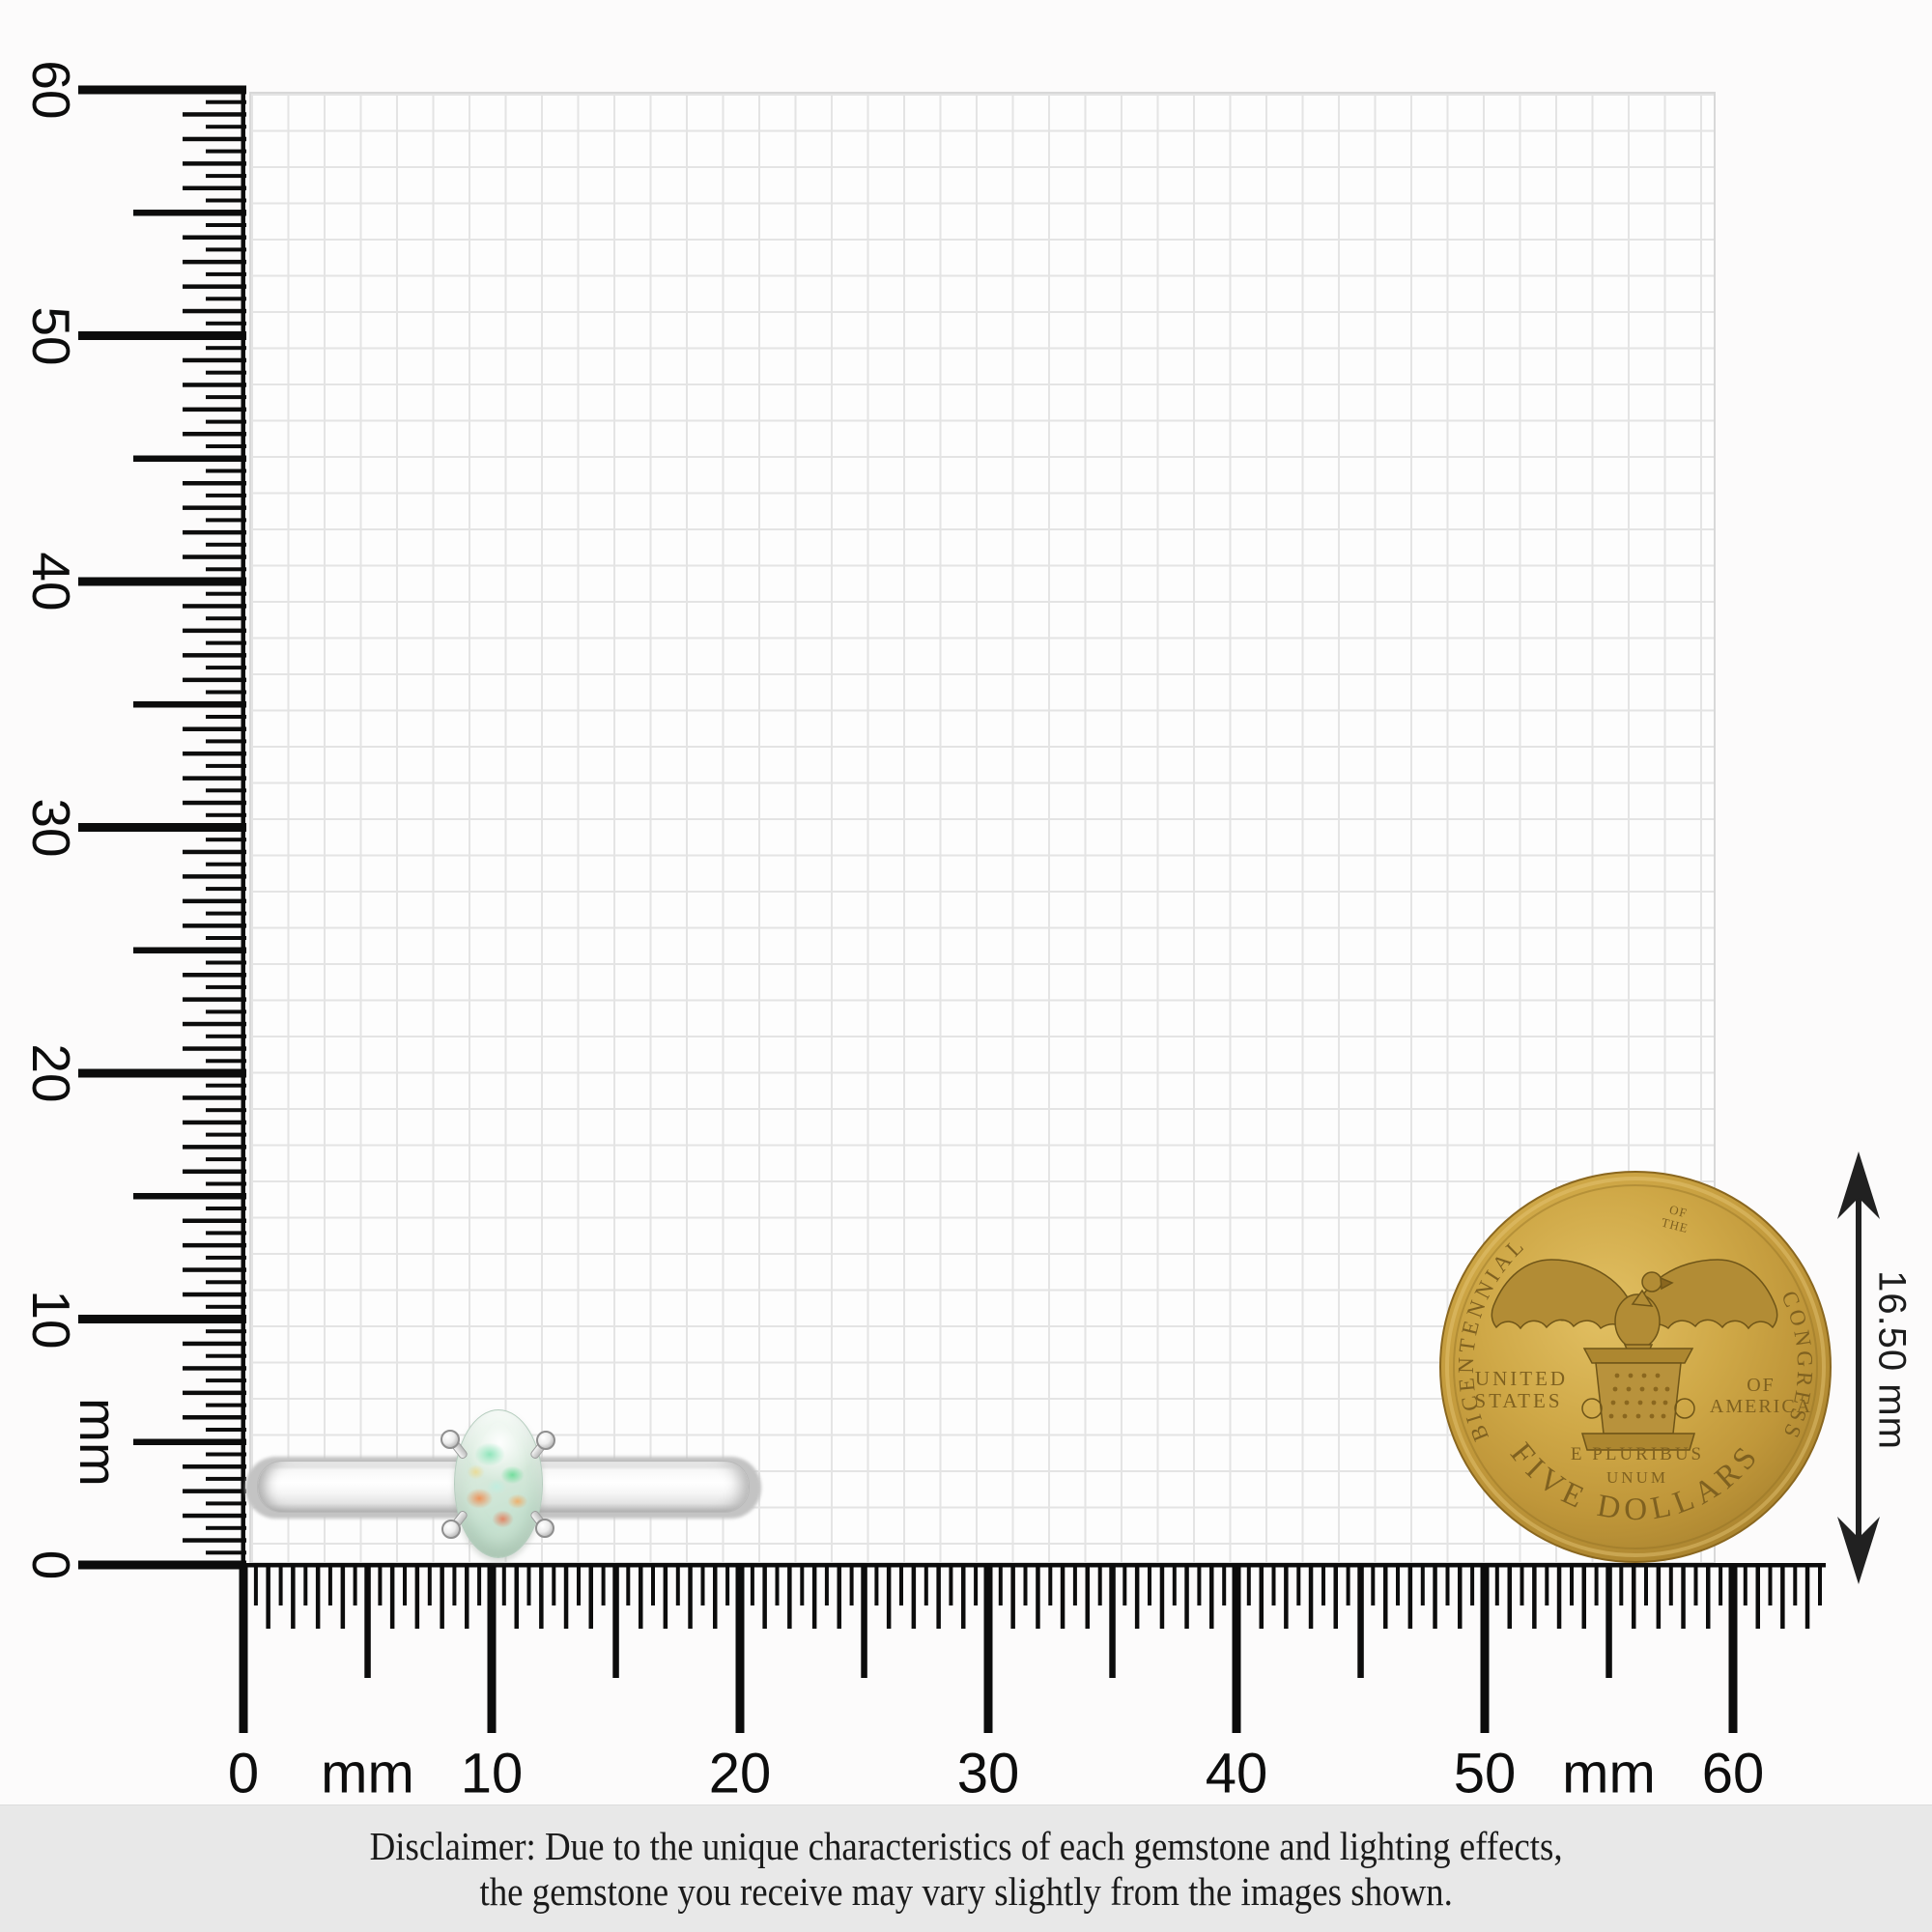 This screenshot has height=1932, width=1932. Describe the element at coordinates (492, 1773) in the screenshot. I see `h-ruler-label-10-text: 10` at that location.